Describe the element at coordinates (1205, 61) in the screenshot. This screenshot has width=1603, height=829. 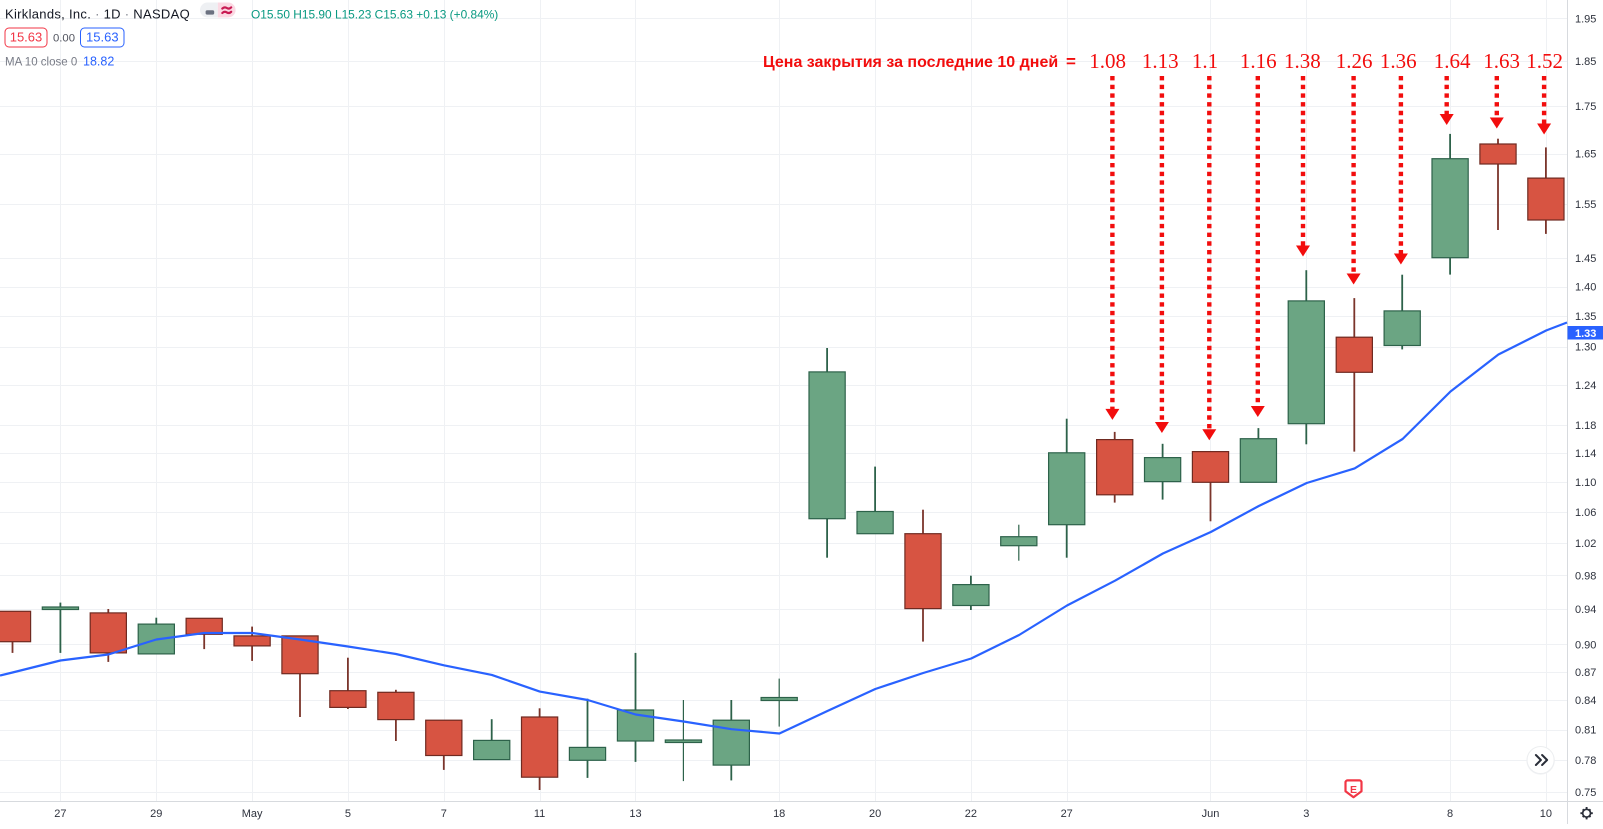
I see `svg-text: 1.1` at that location.